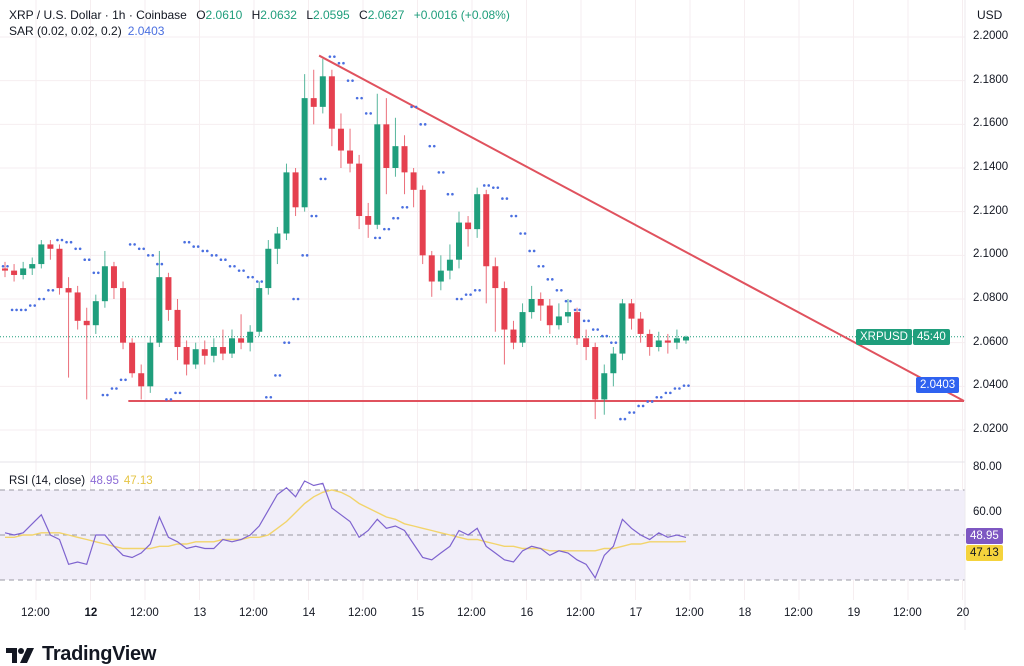 Image resolution: width=1024 pixels, height=666 pixels. Describe the element at coordinates (987, 511) in the screenshot. I see `rsi-tick-label: 60.00` at that location.